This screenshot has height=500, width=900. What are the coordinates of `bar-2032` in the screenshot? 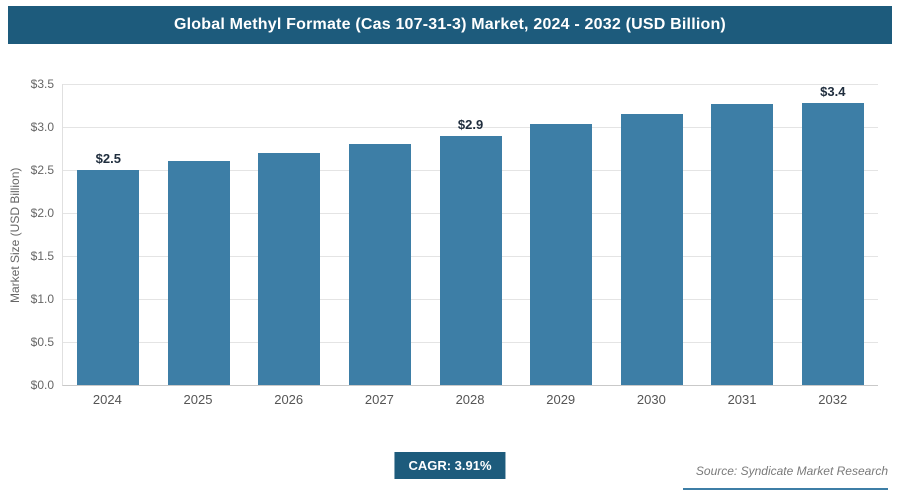 It's located at (832, 244).